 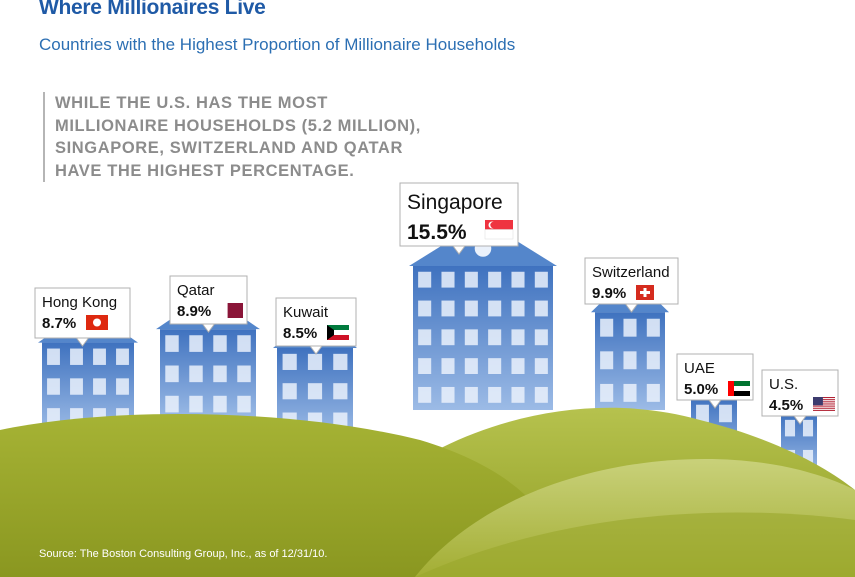 I want to click on label-box: Switzerland 9.9%, so click(x=631, y=281).